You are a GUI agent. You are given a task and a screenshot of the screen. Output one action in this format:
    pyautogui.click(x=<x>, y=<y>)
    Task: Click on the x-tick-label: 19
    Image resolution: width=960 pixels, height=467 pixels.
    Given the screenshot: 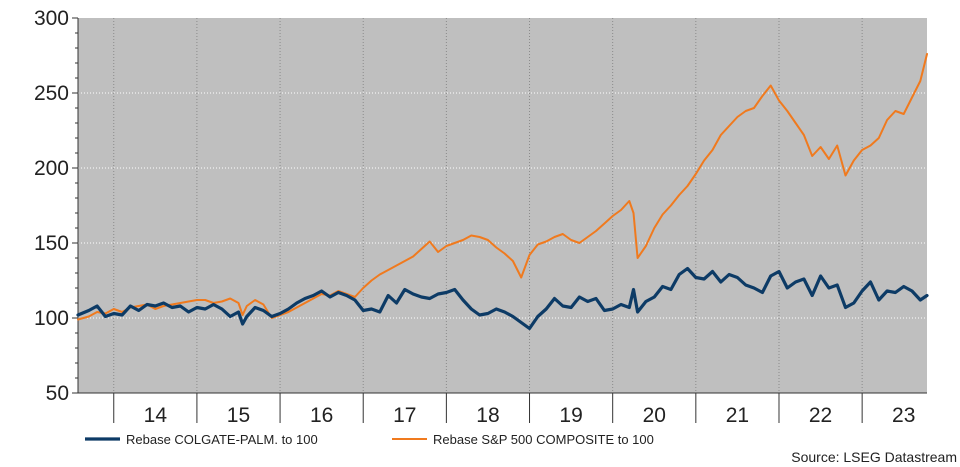 What is the action you would take?
    pyautogui.click(x=570, y=415)
    